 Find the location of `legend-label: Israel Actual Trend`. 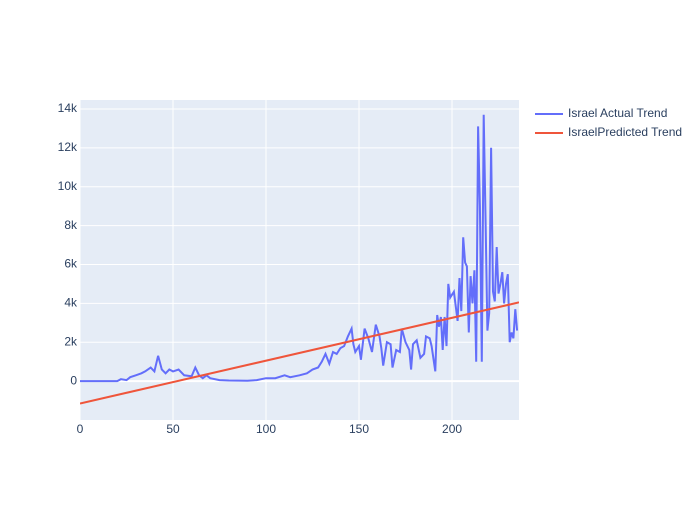

legend-label: Israel Actual Trend is located at coordinates (617, 113).